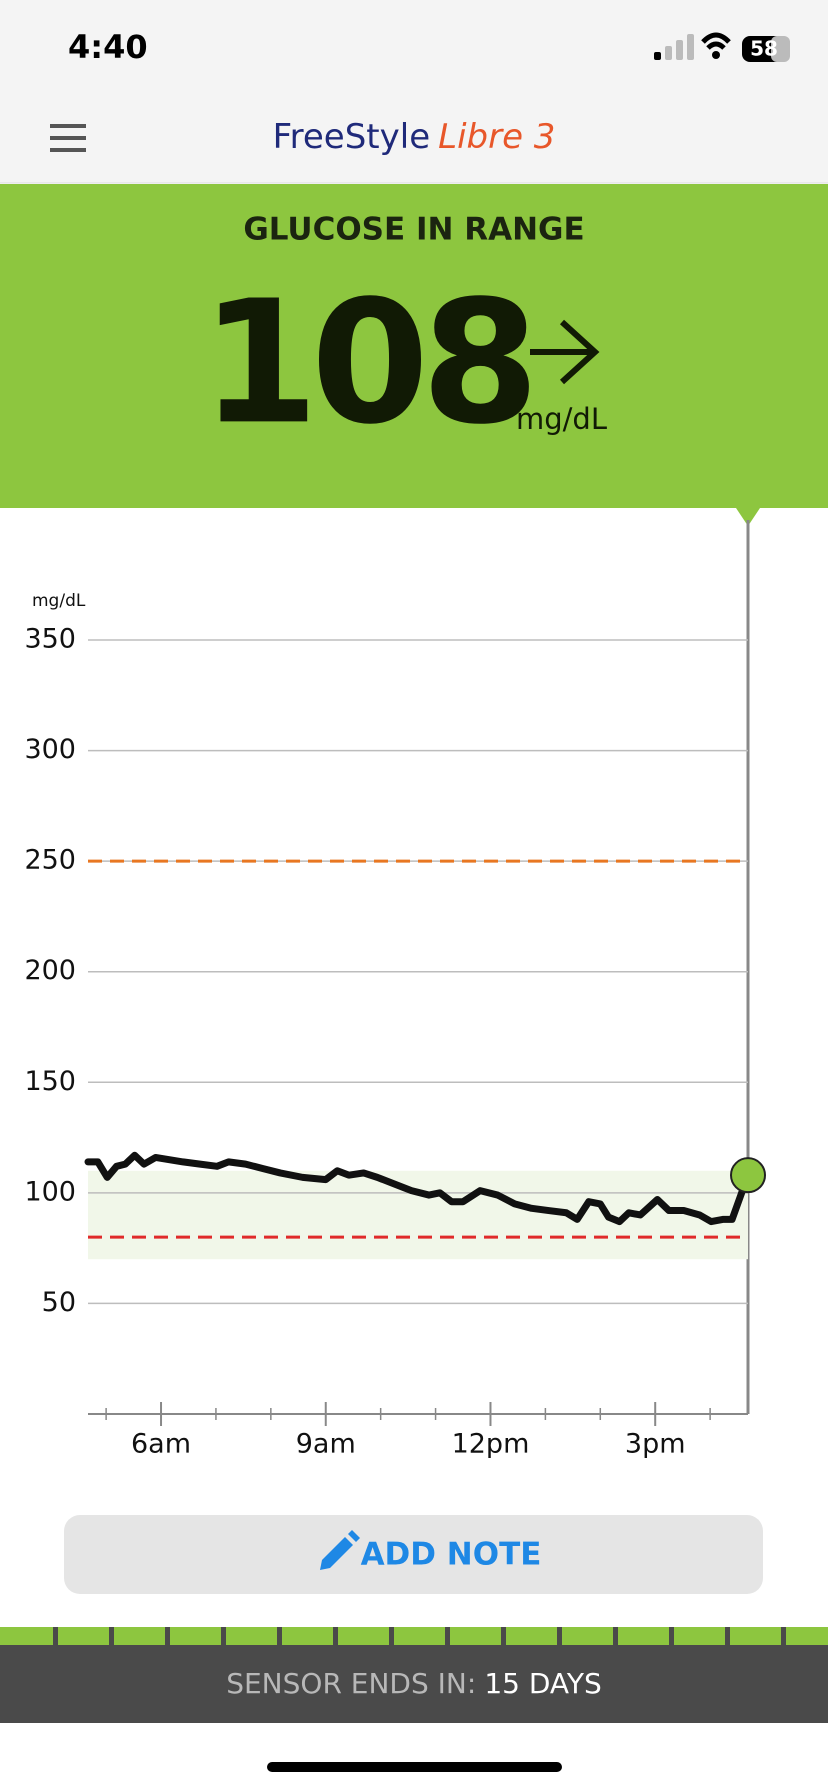 The height and width of the screenshot is (1792, 828). What do you see at coordinates (59, 601) in the screenshot?
I see `y-axis-label: mg/dL` at bounding box center [59, 601].